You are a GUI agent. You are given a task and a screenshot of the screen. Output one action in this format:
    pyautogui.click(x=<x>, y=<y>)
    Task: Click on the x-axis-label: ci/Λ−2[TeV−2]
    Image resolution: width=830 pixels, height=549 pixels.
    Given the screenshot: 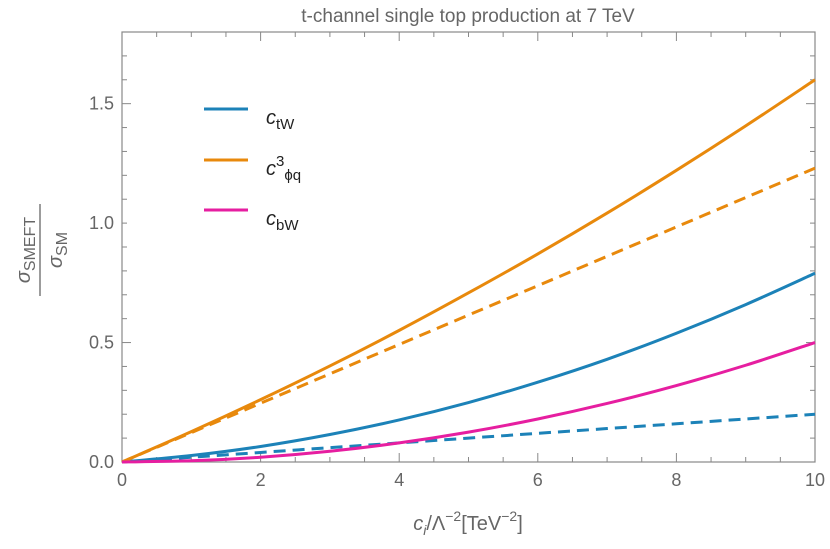 What is the action you would take?
    pyautogui.click(x=468, y=523)
    